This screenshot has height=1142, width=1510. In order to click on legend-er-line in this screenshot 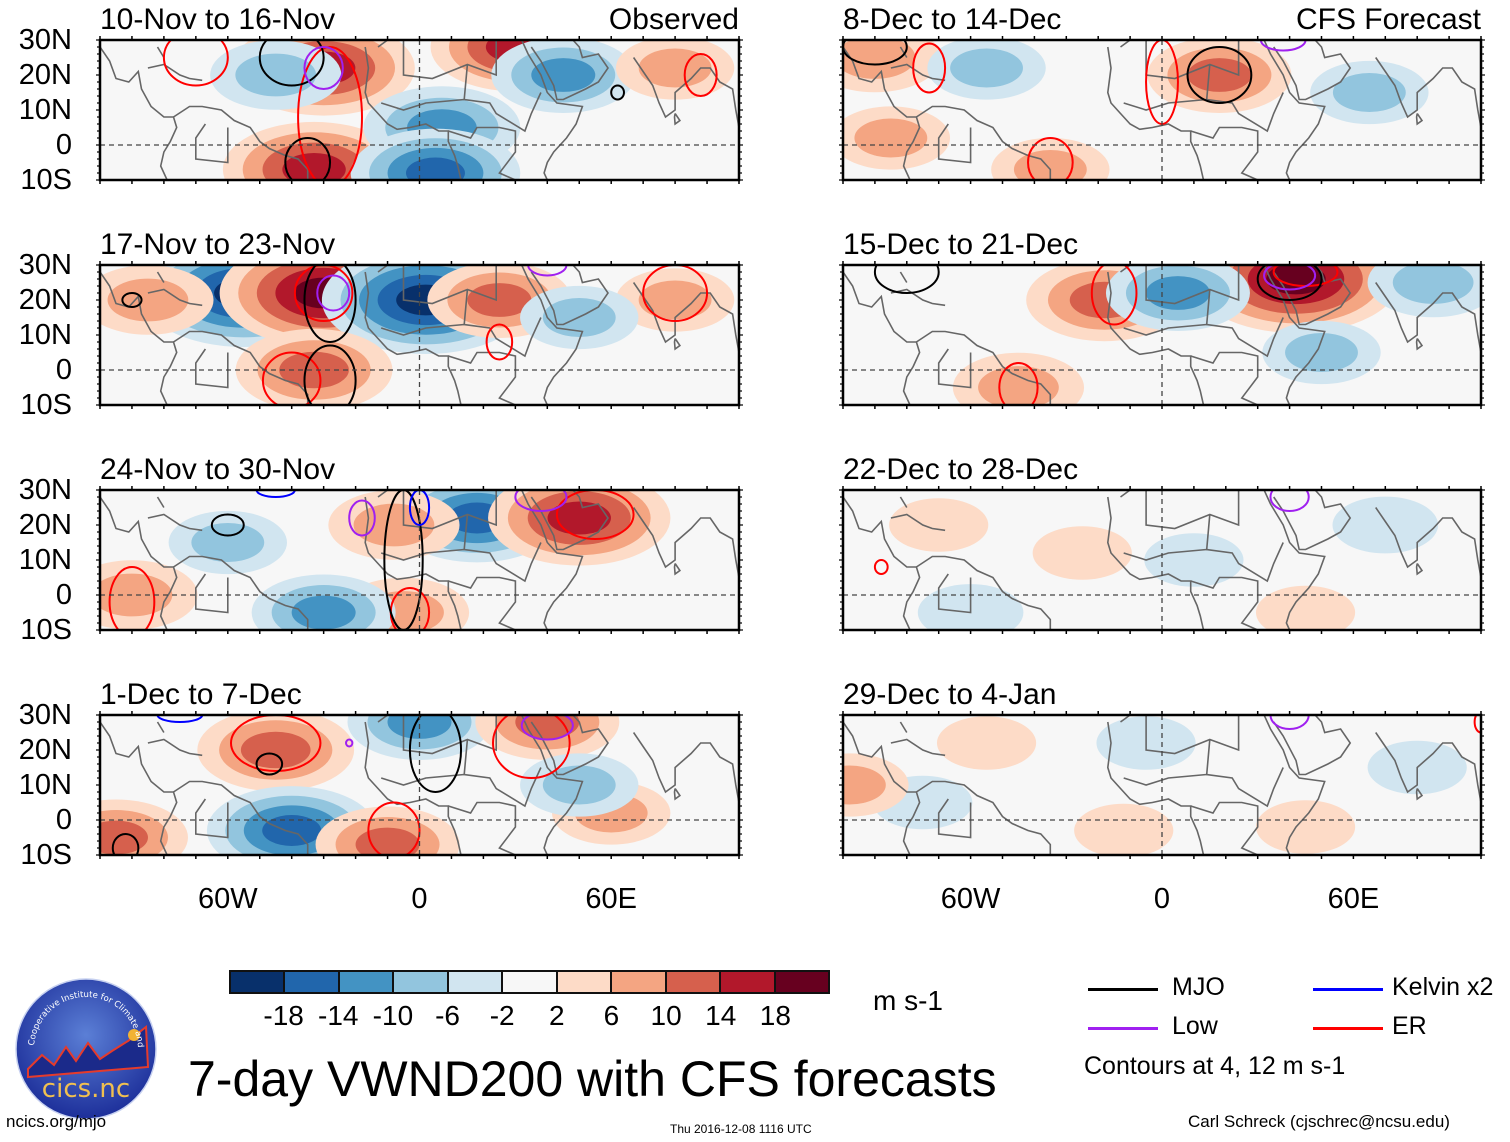, I will do `click(1348, 1028)`.